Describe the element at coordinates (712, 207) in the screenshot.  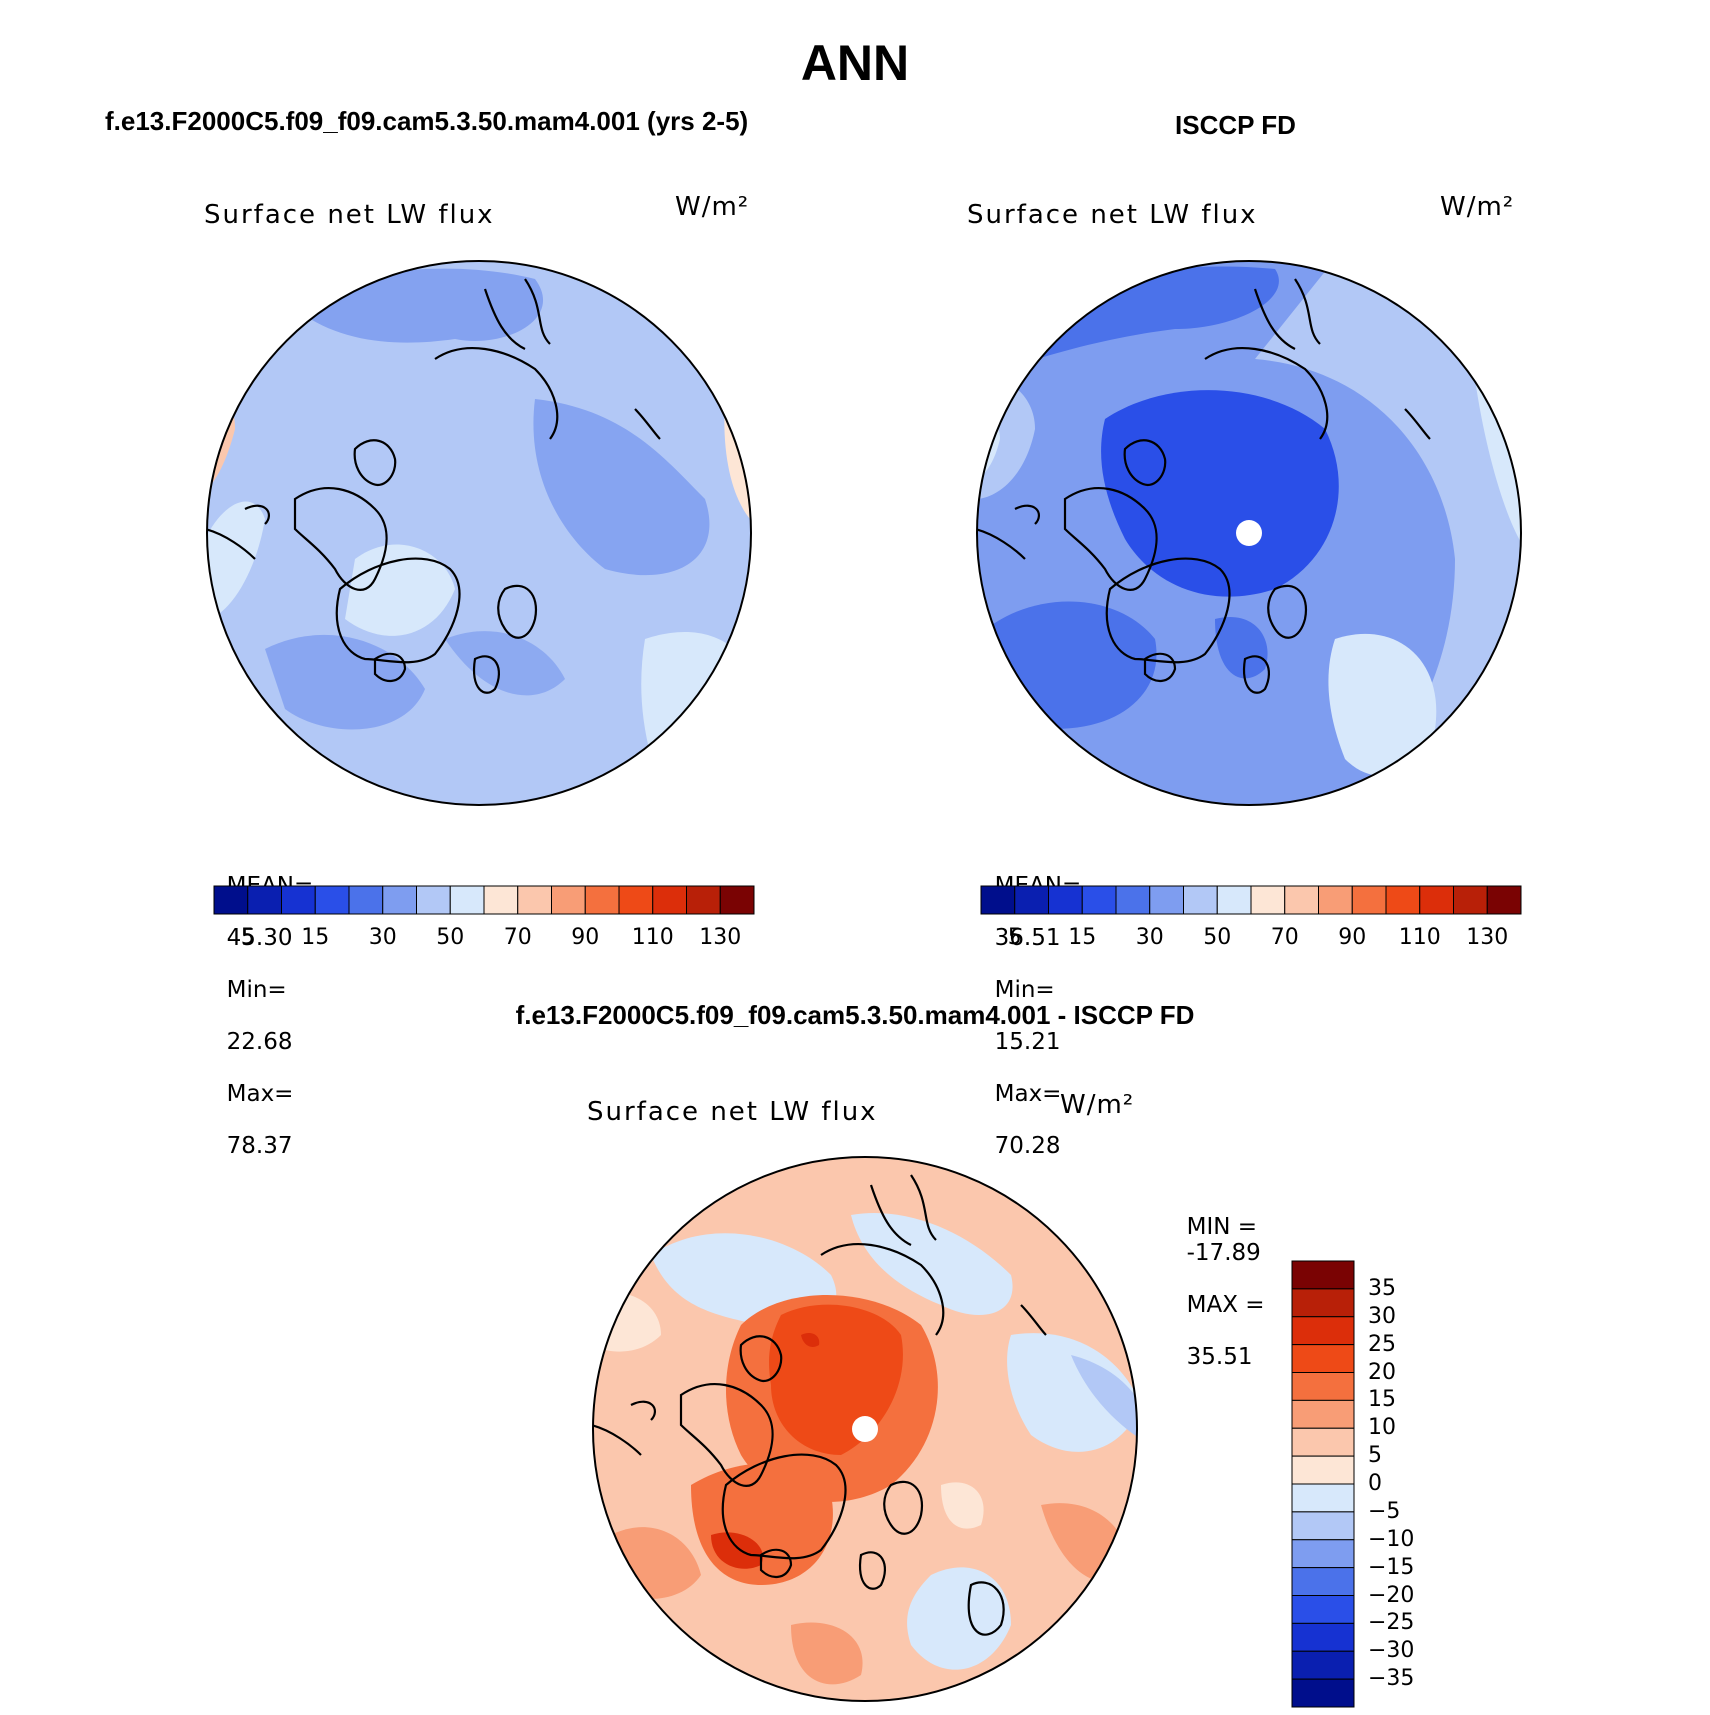
I see `model-units: W/m²` at that location.